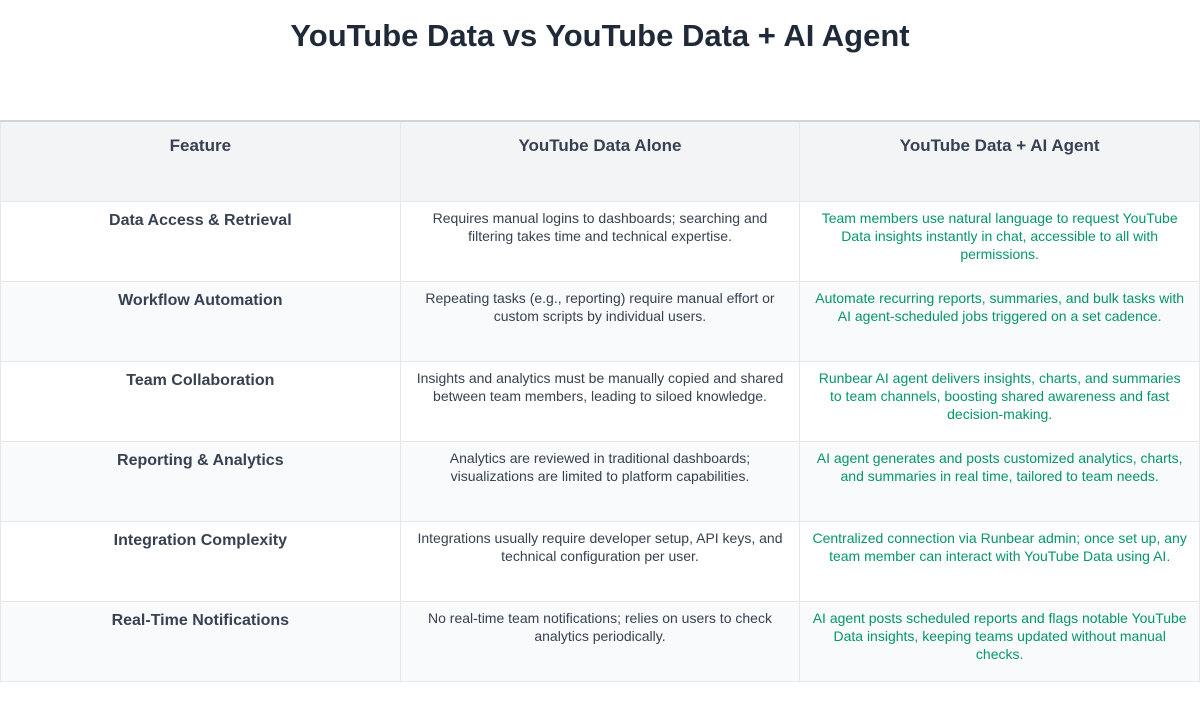 The height and width of the screenshot is (720, 1200). I want to click on feature-cell: Real-Time Notifications, so click(200, 641).